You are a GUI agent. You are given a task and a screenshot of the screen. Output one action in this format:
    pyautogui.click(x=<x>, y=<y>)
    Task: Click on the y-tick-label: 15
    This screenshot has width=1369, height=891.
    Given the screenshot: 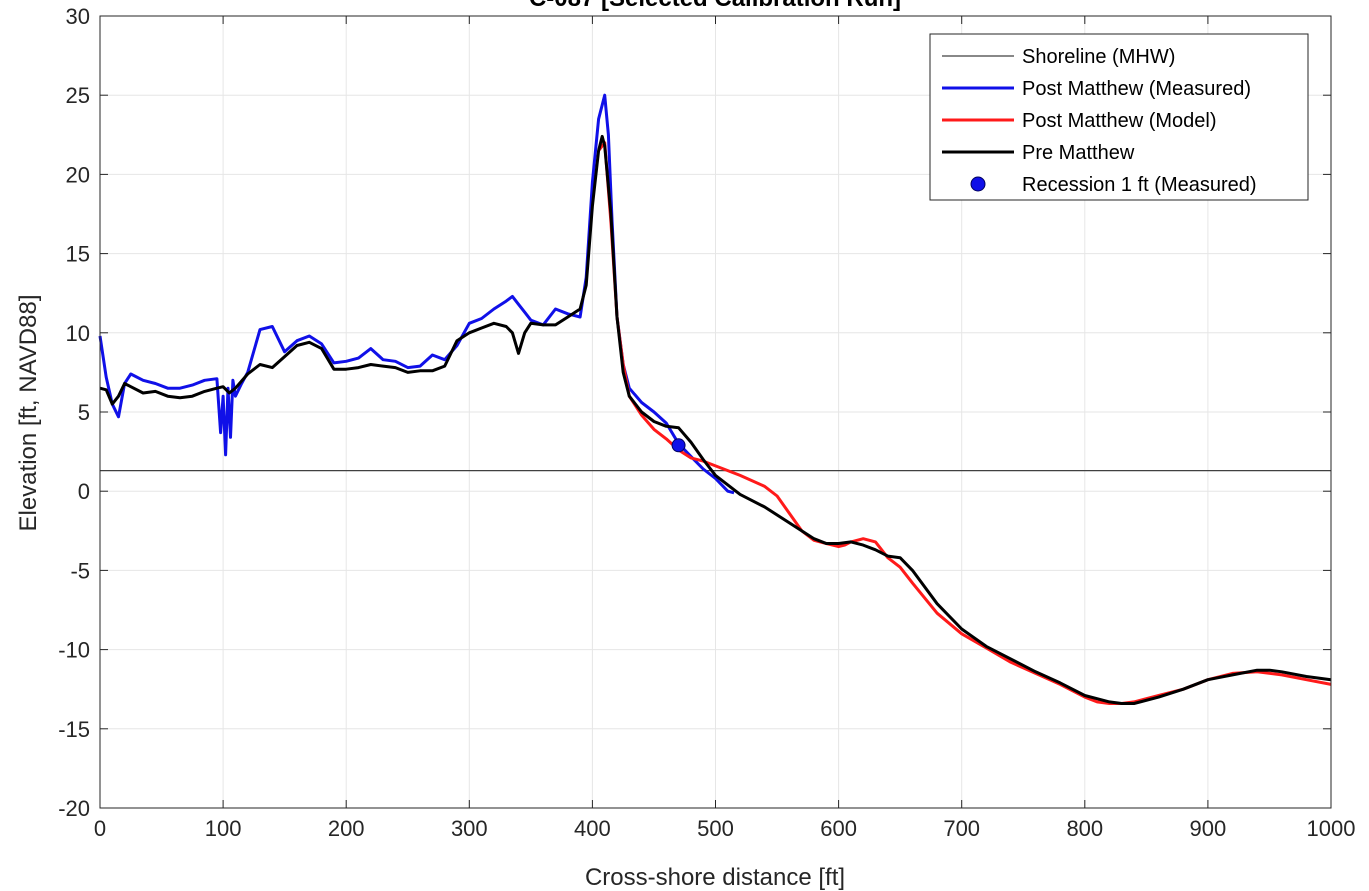 What is the action you would take?
    pyautogui.click(x=78, y=254)
    